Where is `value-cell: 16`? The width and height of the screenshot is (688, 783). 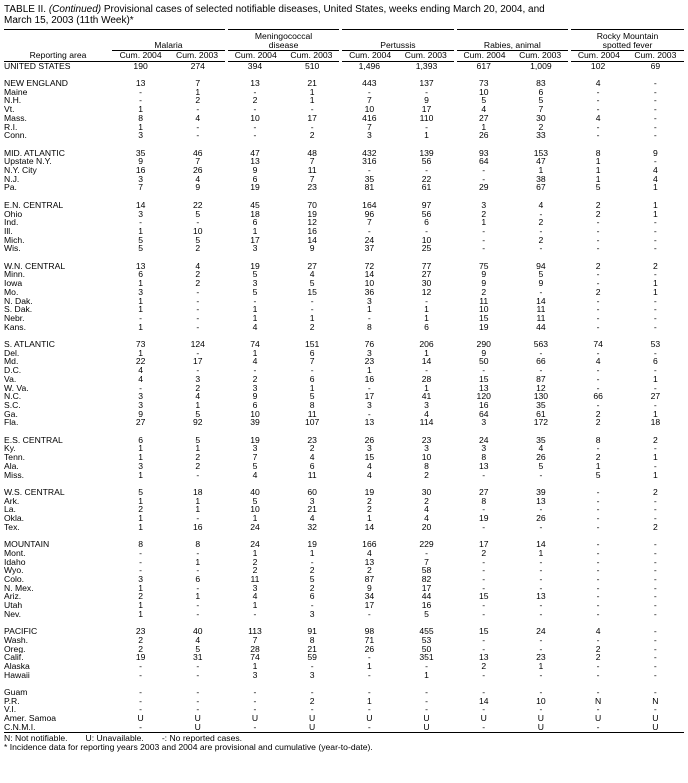 value-cell: 16 is located at coordinates (426, 605).